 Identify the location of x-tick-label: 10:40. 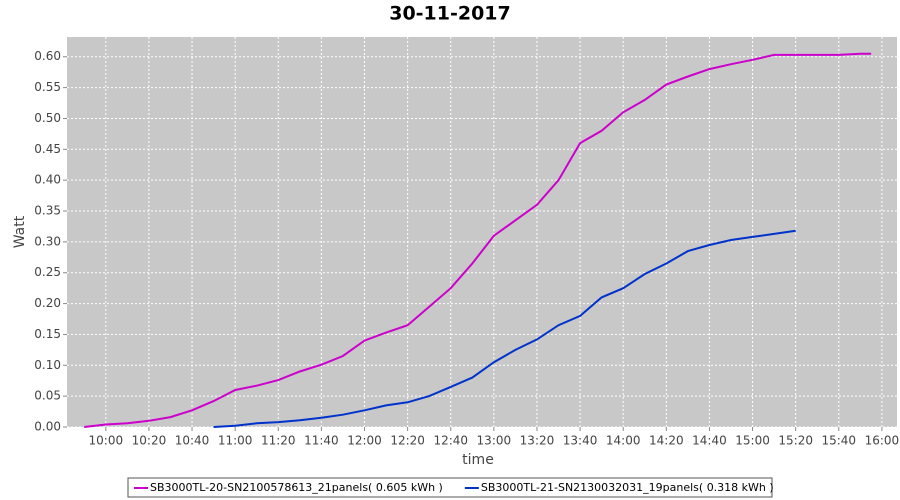
(192, 441).